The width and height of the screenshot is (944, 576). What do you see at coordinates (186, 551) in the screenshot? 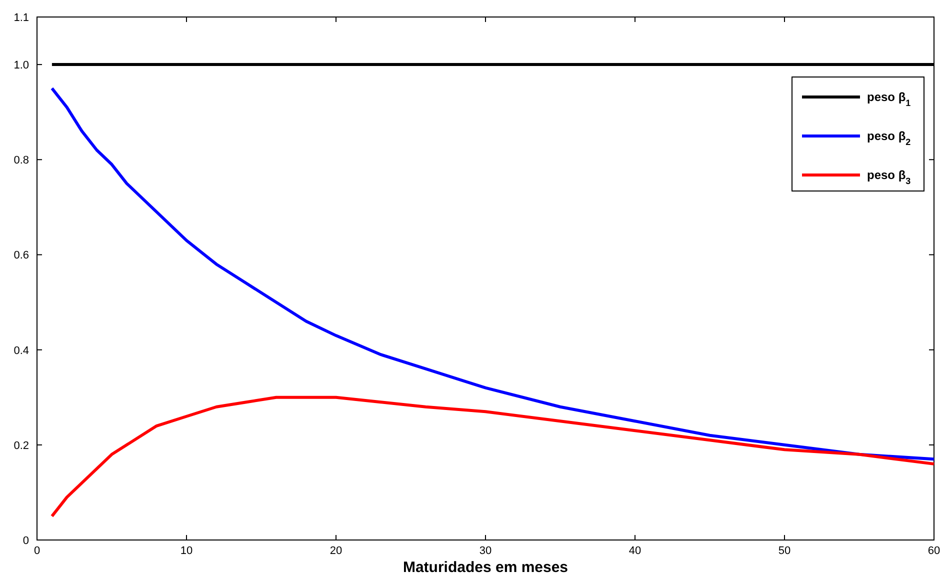
I see `x-tick-label: 10` at bounding box center [186, 551].